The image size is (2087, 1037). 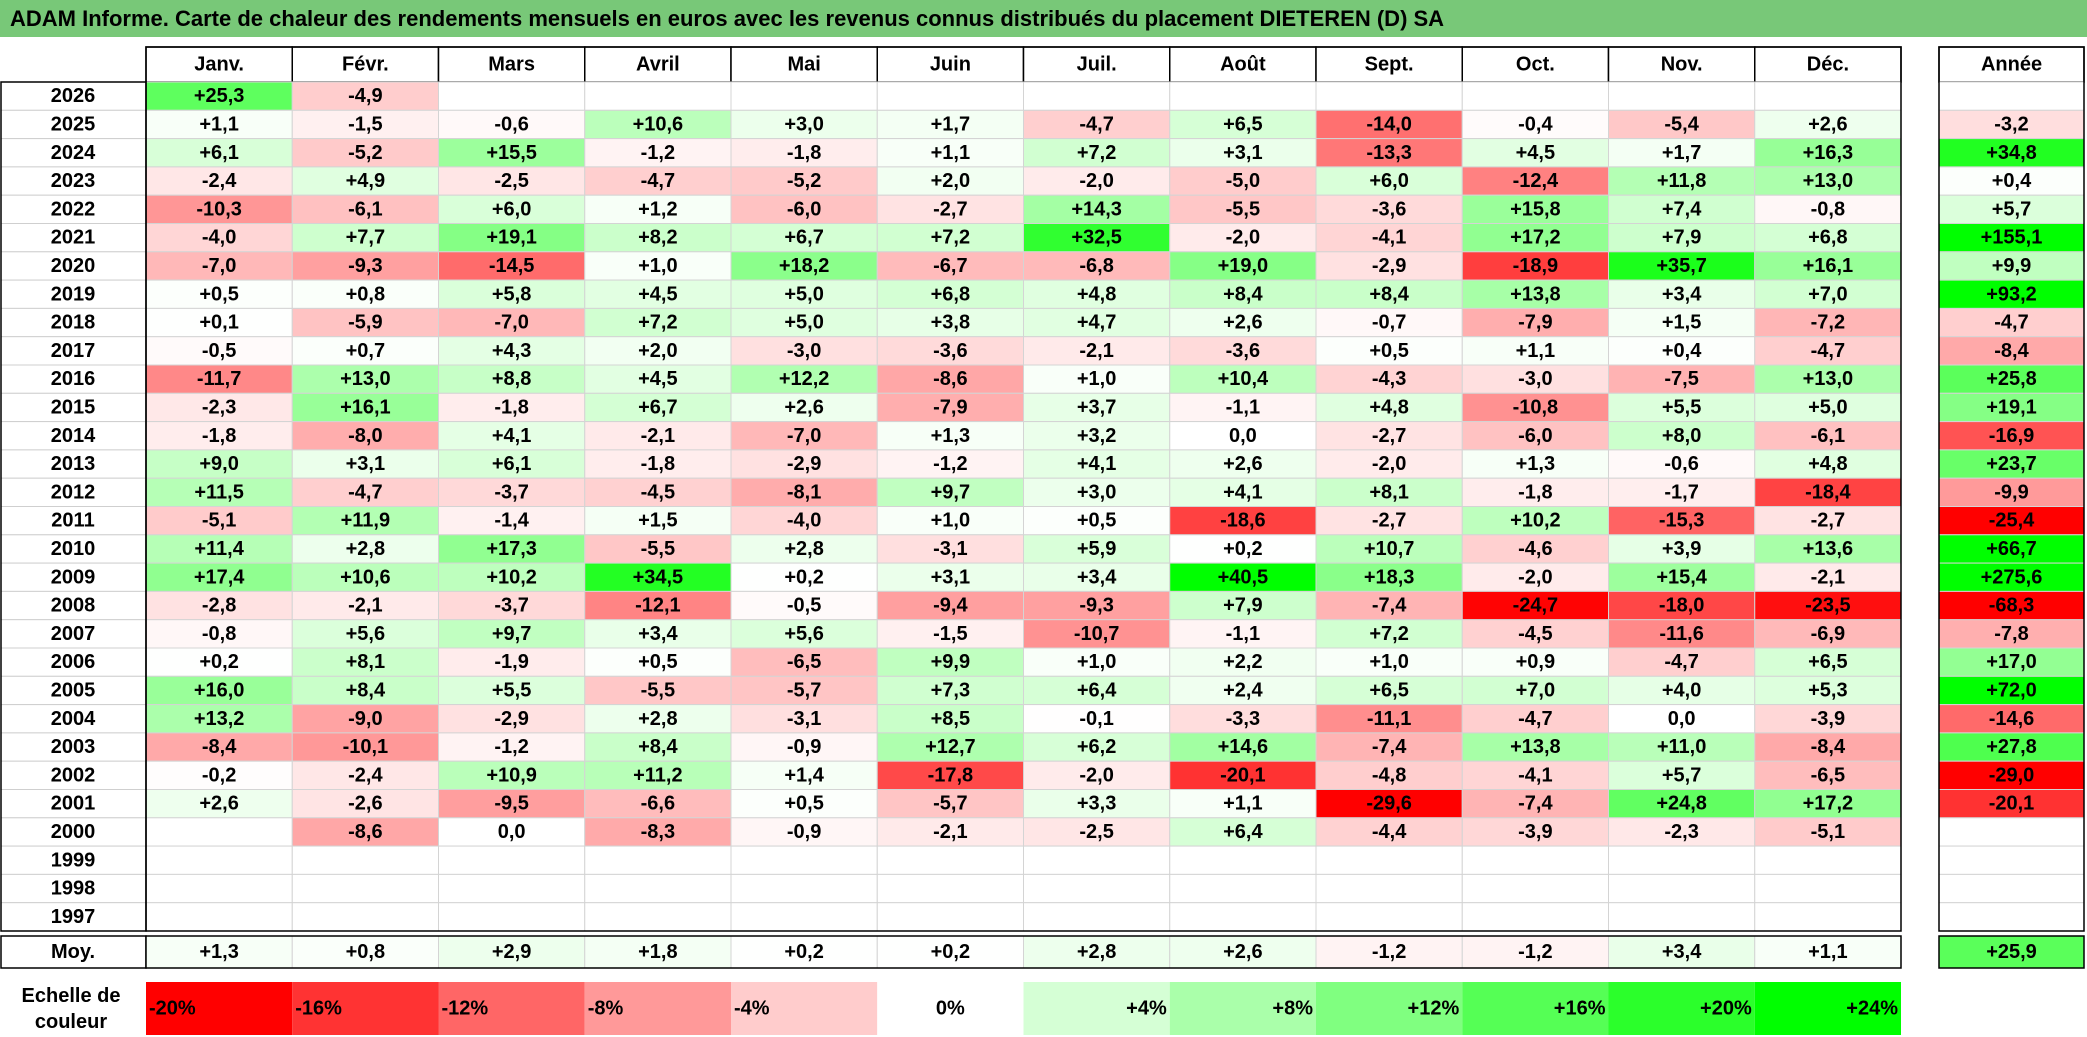 What do you see at coordinates (657, 266) in the screenshot?
I see `cell-value: +1,0` at bounding box center [657, 266].